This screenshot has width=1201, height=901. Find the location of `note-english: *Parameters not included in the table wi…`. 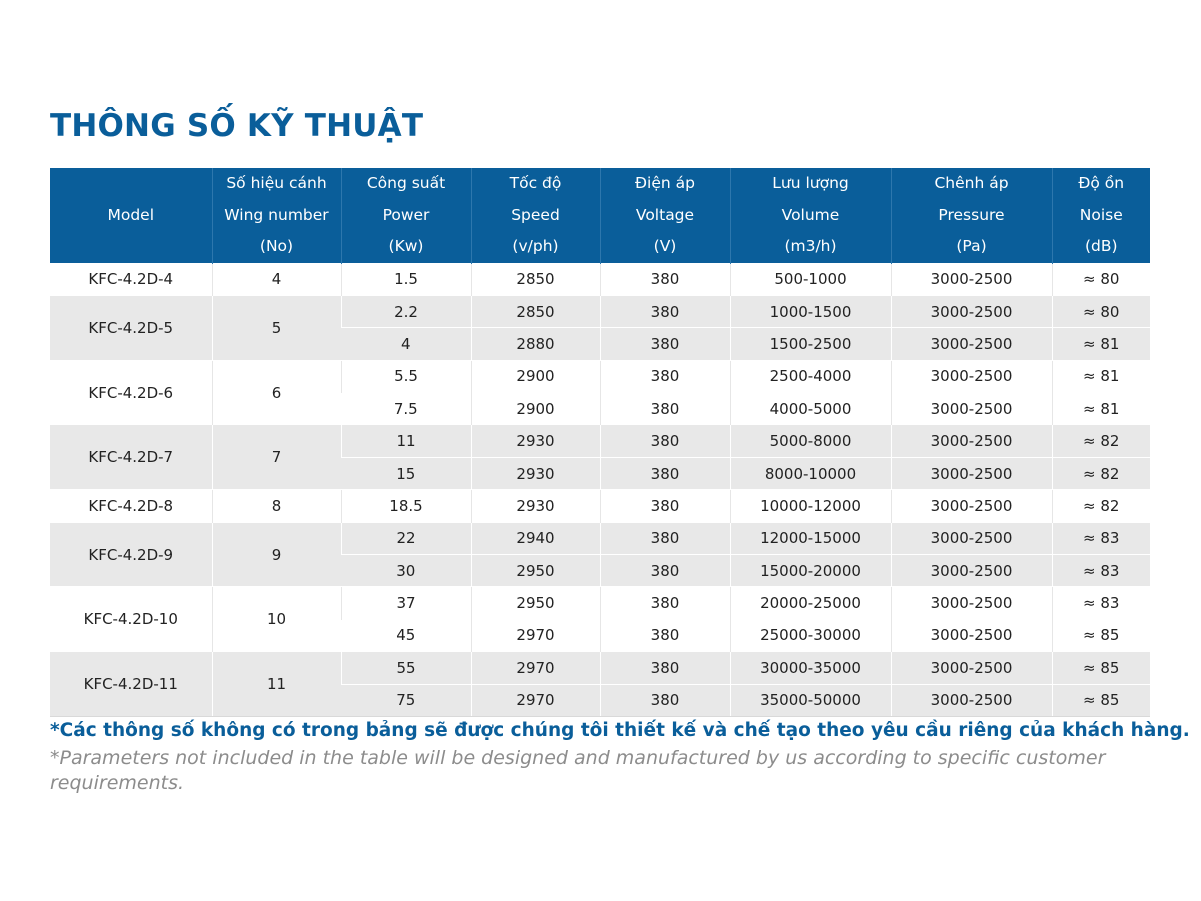

note-english: *Parameters not included in the table wi… is located at coordinates (578, 770).